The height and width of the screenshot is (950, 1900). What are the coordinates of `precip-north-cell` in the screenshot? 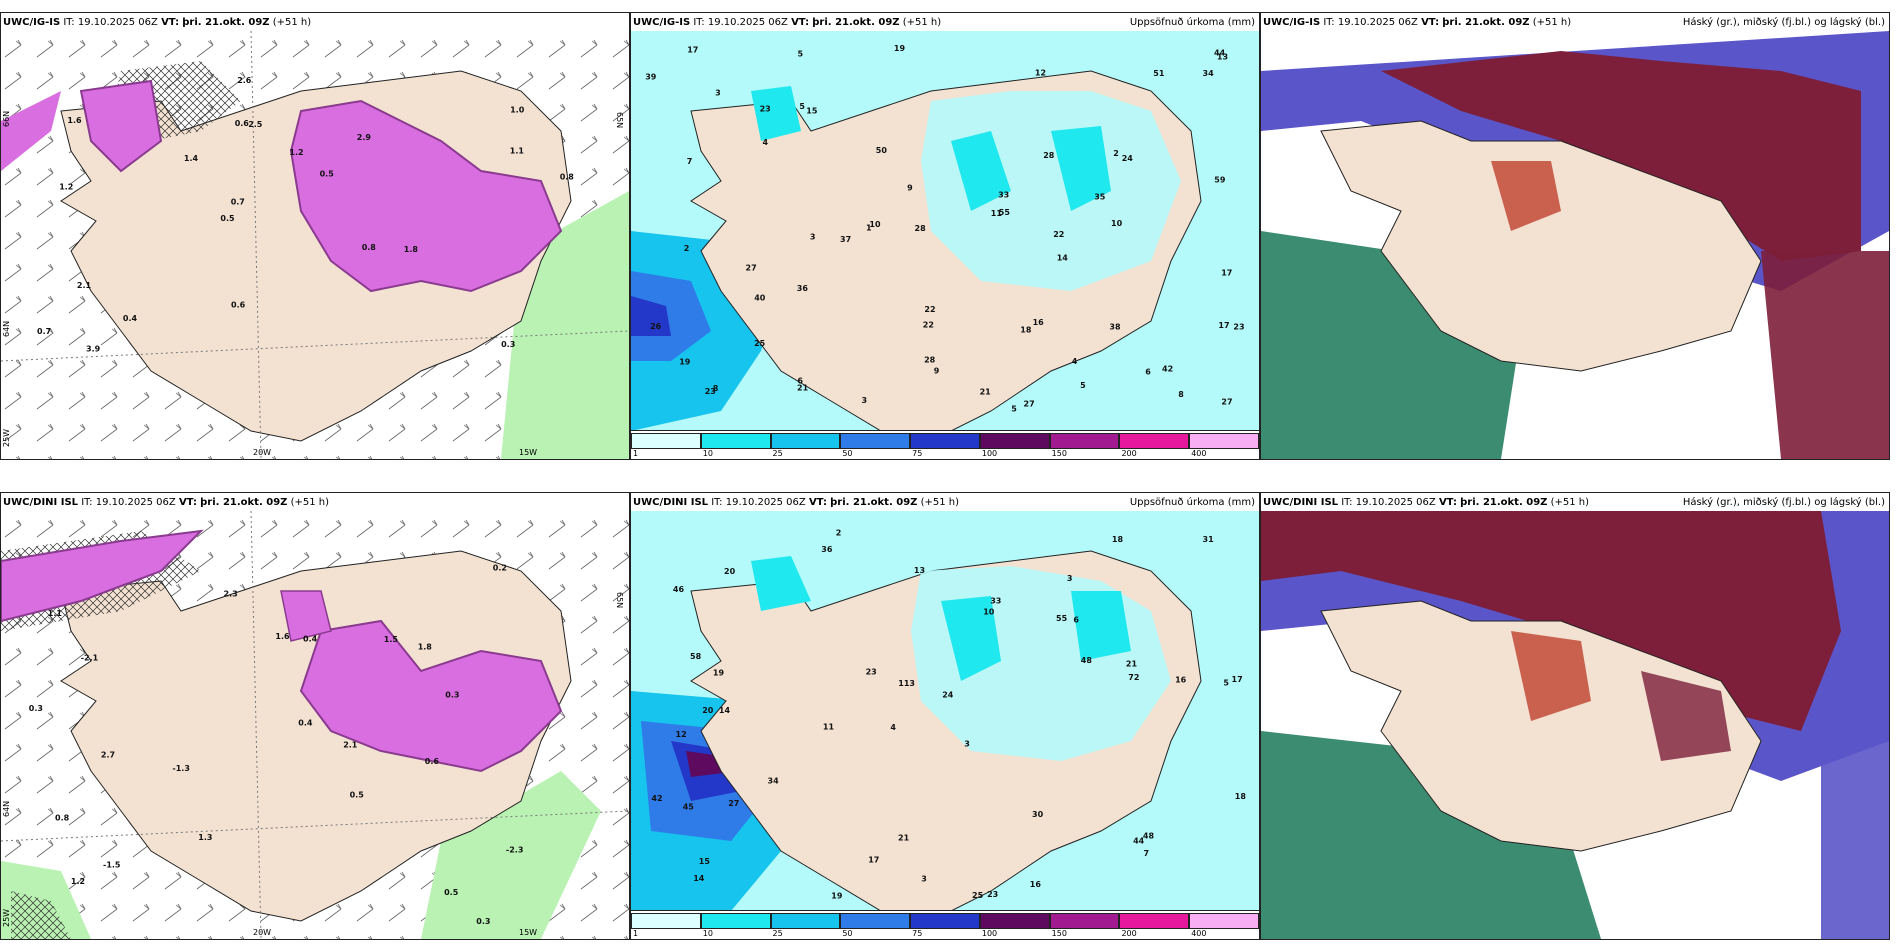 It's located at (1081, 168).